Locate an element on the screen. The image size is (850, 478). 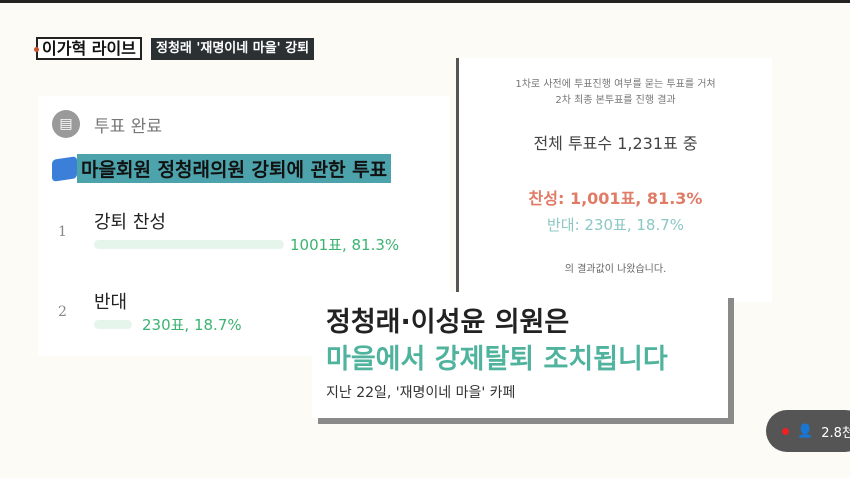
status-text: 투표 완료 is located at coordinates (128, 126).